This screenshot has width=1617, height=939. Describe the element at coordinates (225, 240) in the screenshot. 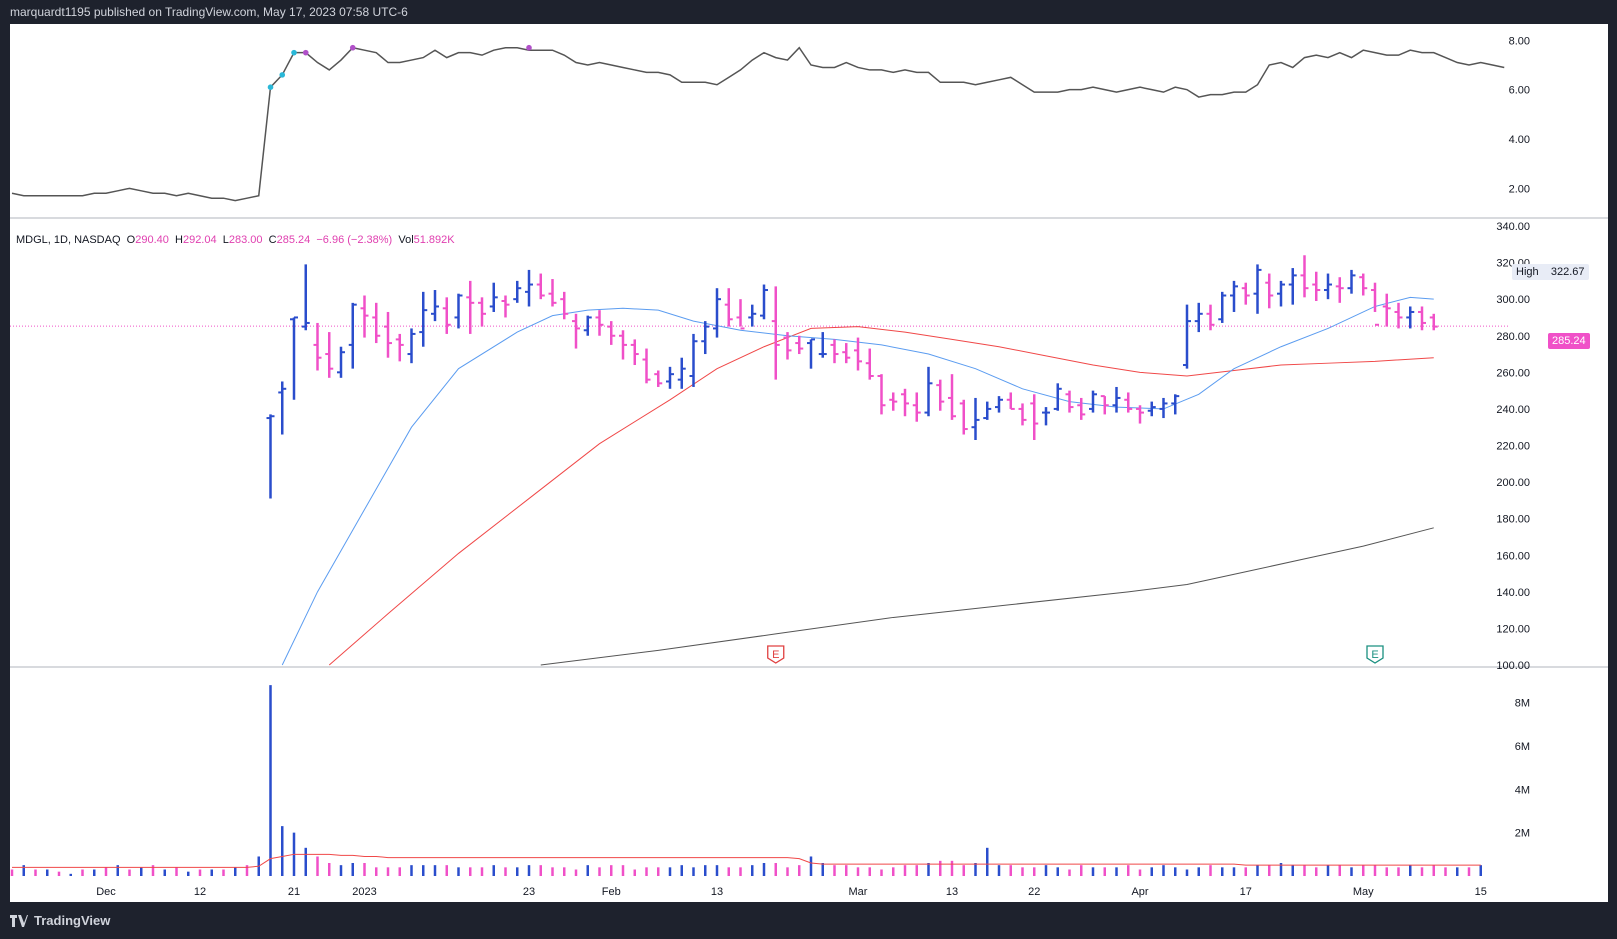

I see `legend-low-label: L` at that location.